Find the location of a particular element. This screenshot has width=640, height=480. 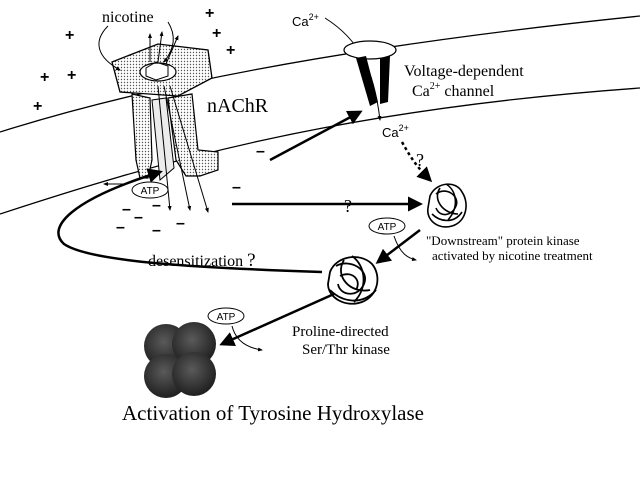

nicotine-pointer-right is located at coordinates (168, 42).